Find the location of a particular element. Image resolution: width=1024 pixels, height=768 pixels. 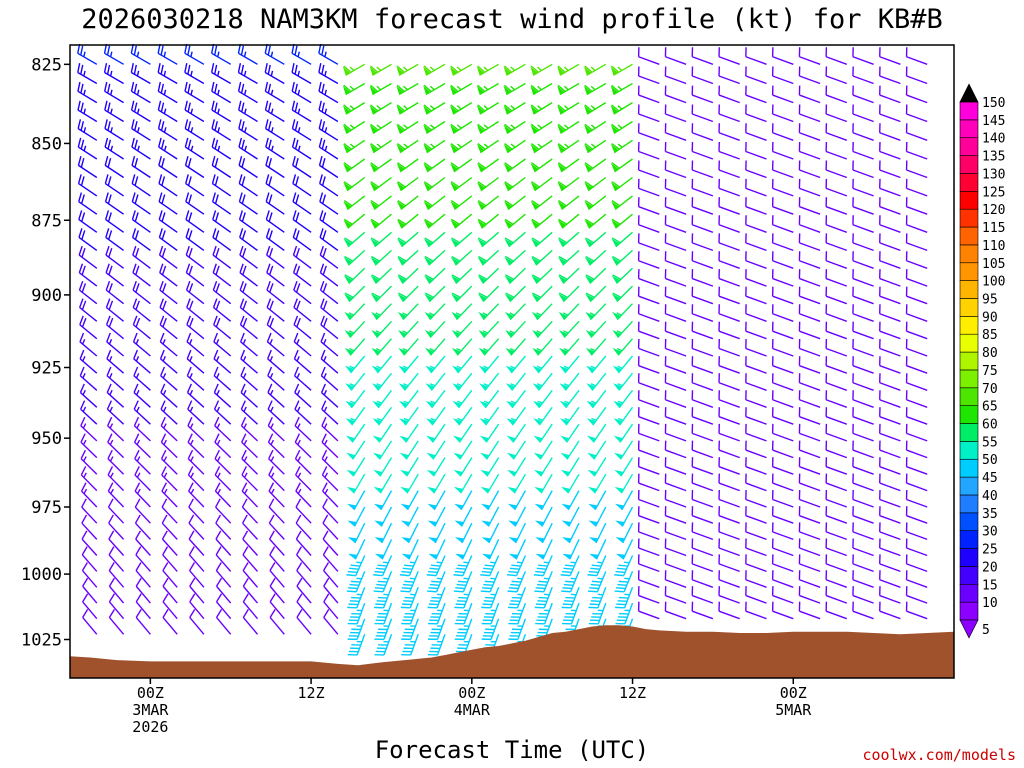

colorbar-label: 100 is located at coordinates (993, 282).